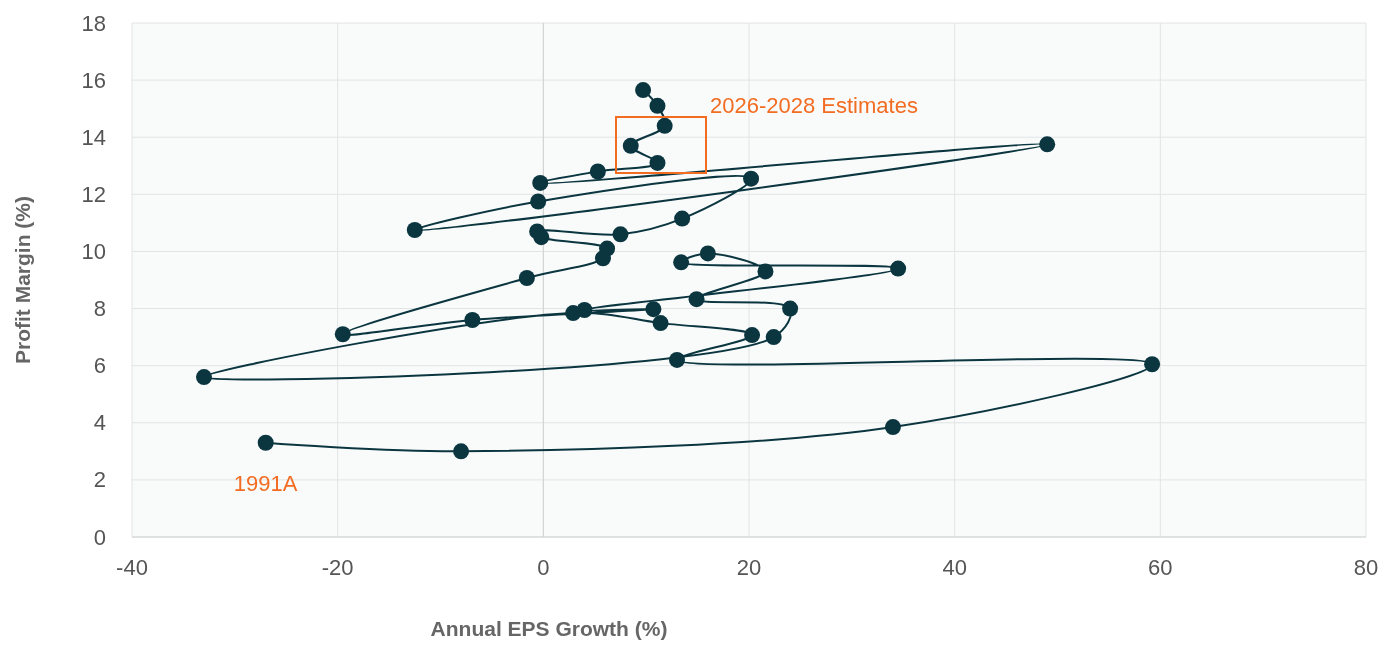 The height and width of the screenshot is (650, 1395). Describe the element at coordinates (93, 251) in the screenshot. I see `y-tick-label: 10` at that location.